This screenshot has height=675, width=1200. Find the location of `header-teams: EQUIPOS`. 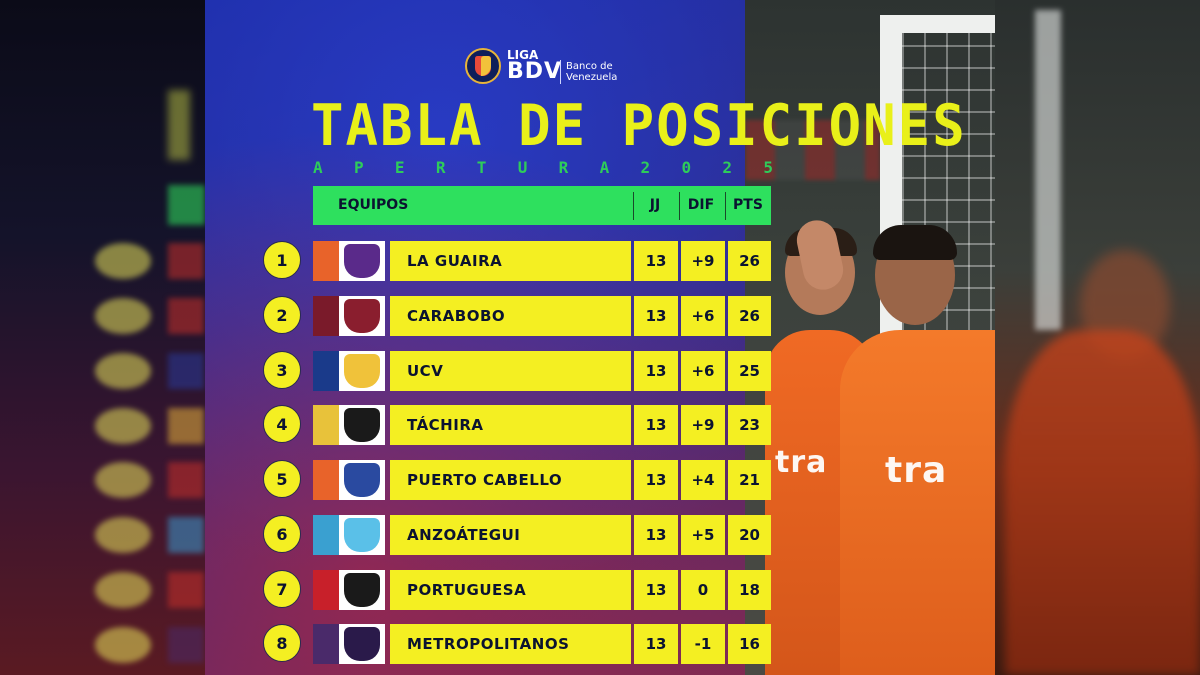

header-teams: EQUIPOS is located at coordinates (373, 205).